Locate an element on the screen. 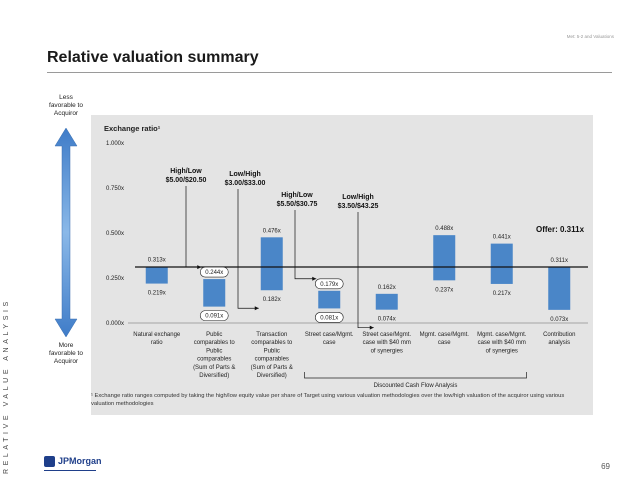 This screenshot has width=638, height=493. low-value-label: 0.219x is located at coordinates (157, 294).